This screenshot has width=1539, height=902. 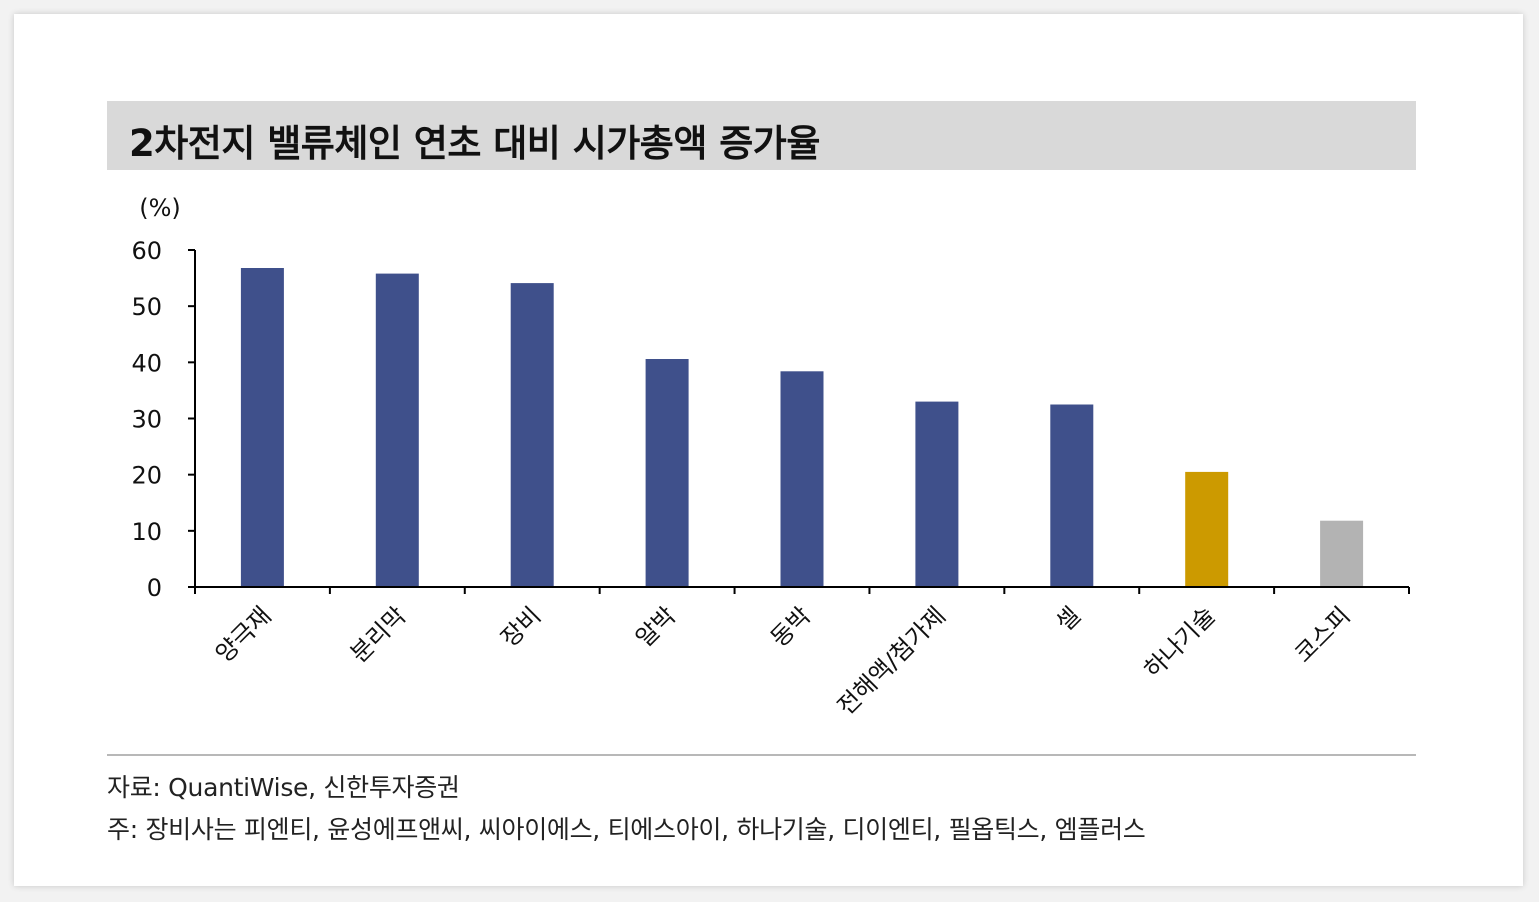 I want to click on x-tick-label: 동박, so click(x=790, y=626).